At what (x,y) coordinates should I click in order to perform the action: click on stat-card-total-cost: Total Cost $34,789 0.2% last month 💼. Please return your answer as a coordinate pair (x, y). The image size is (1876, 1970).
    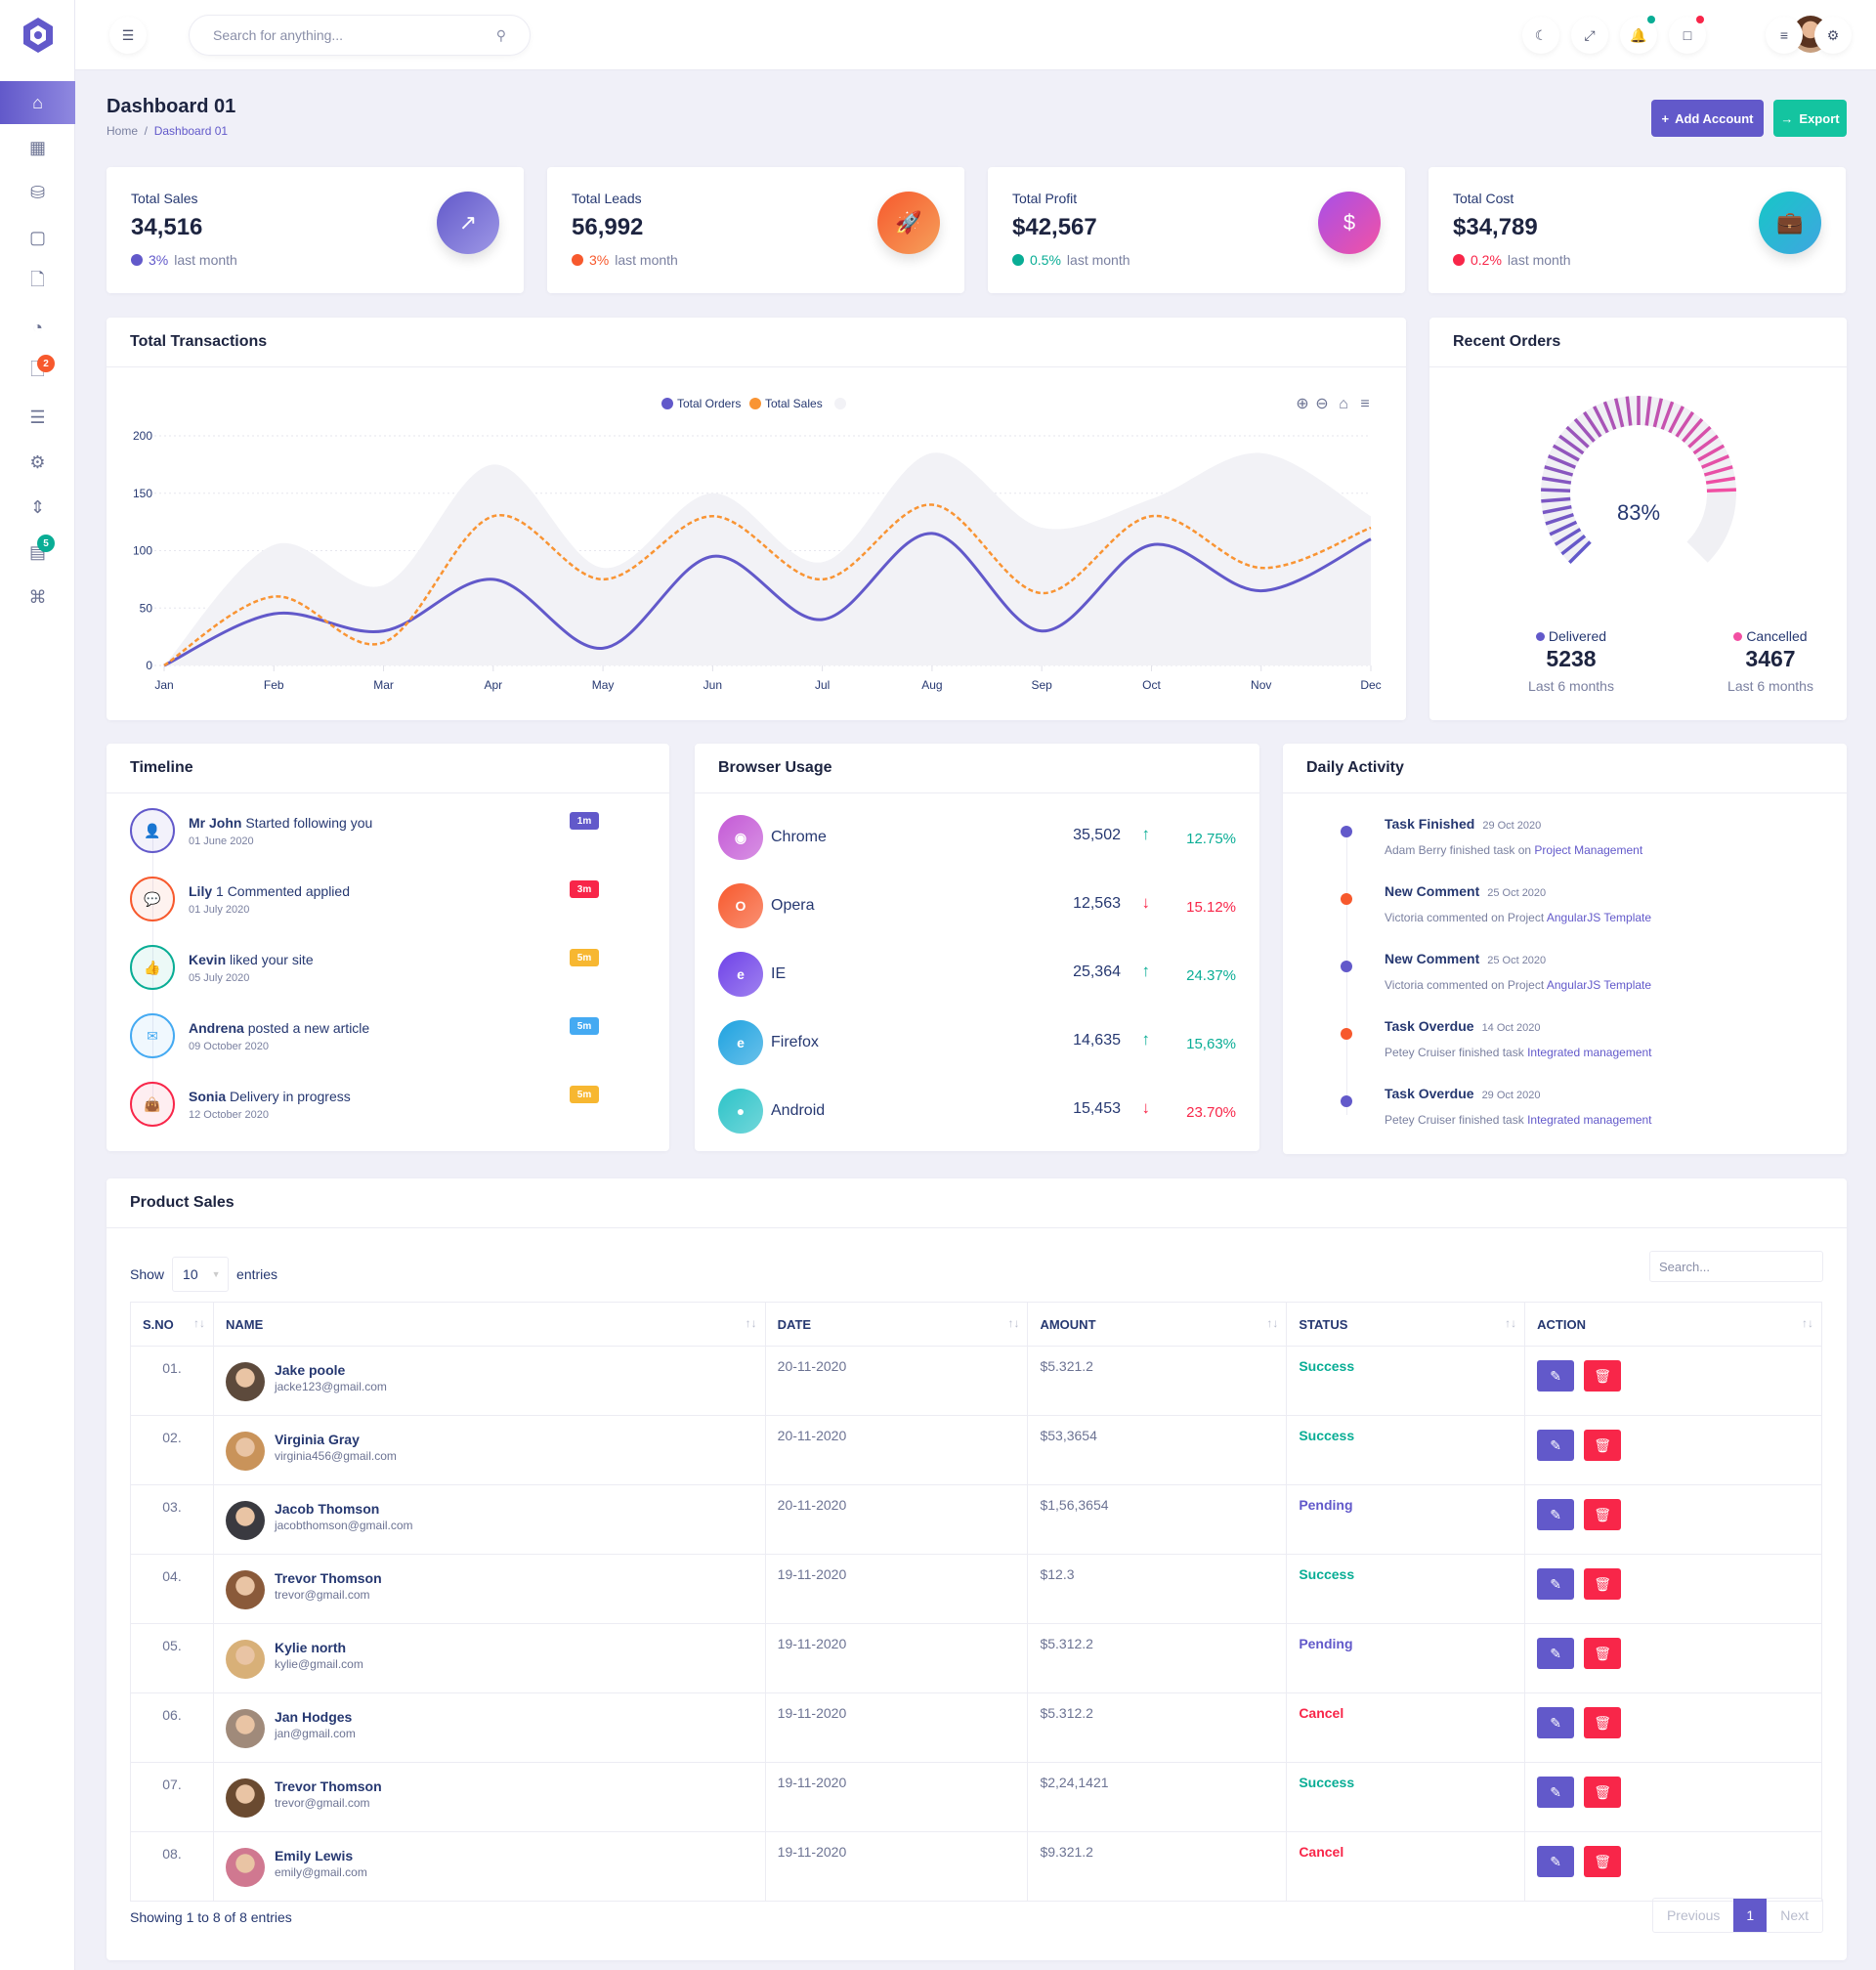
    Looking at the image, I should click on (1637, 230).